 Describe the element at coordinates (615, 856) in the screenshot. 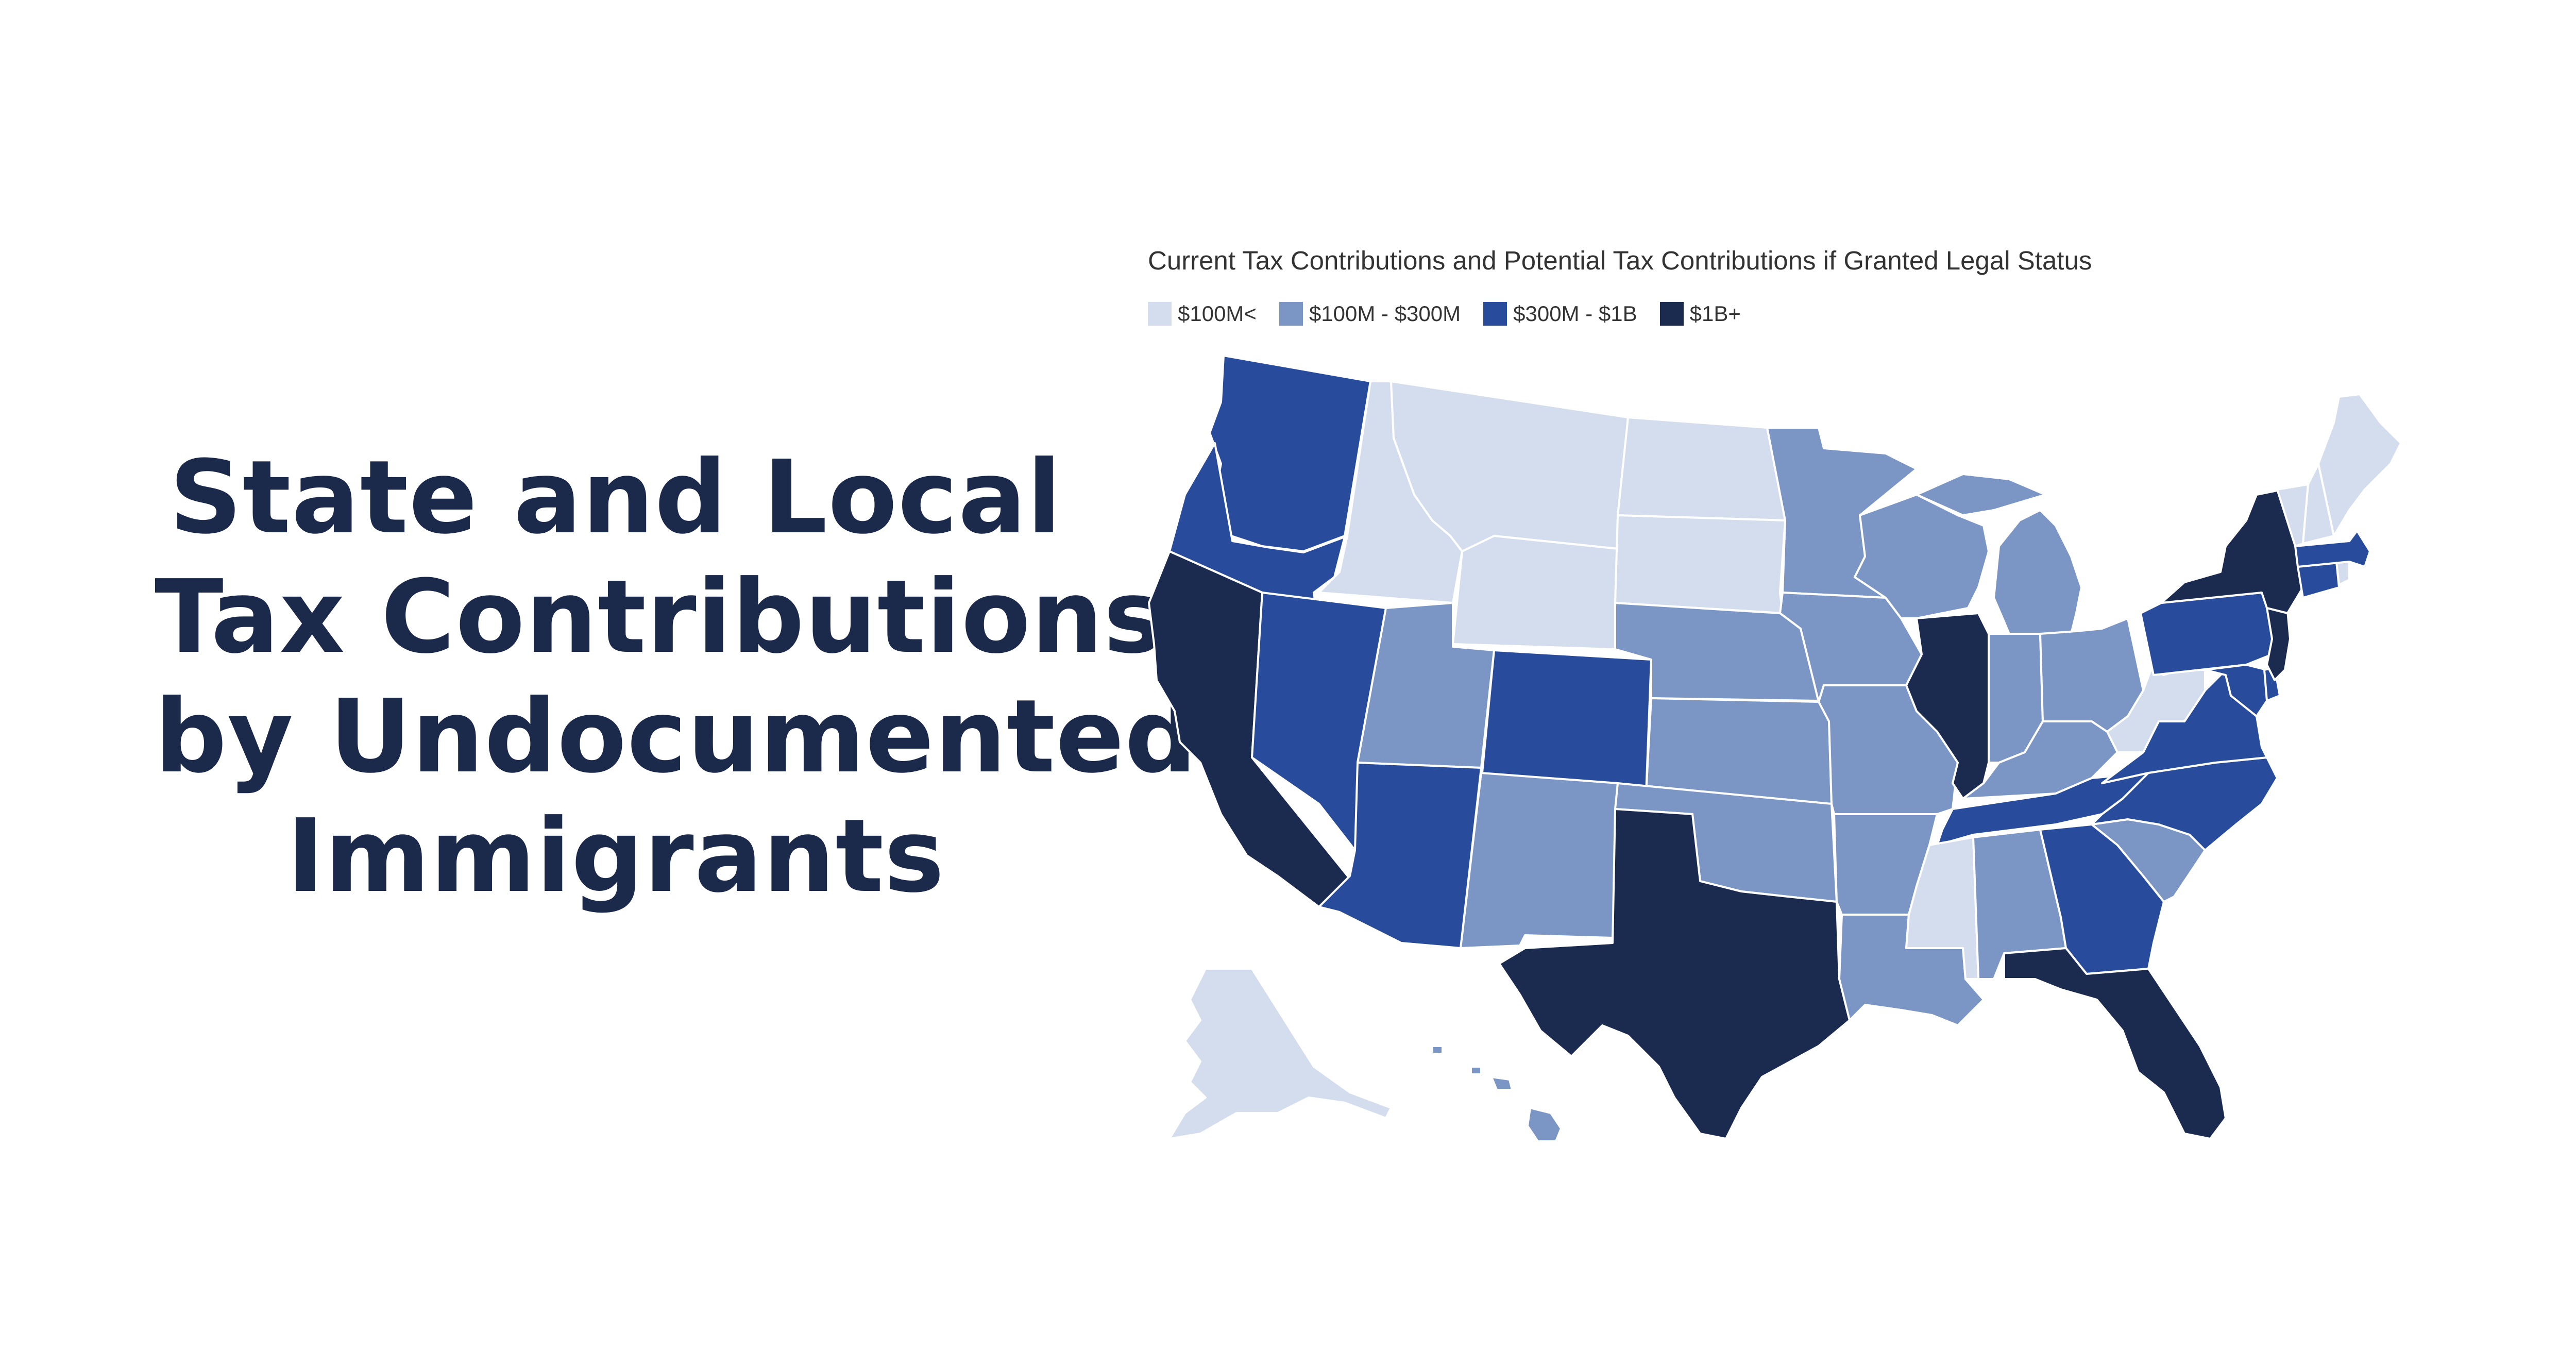

I see `headline-line-4: Immigrants` at that location.